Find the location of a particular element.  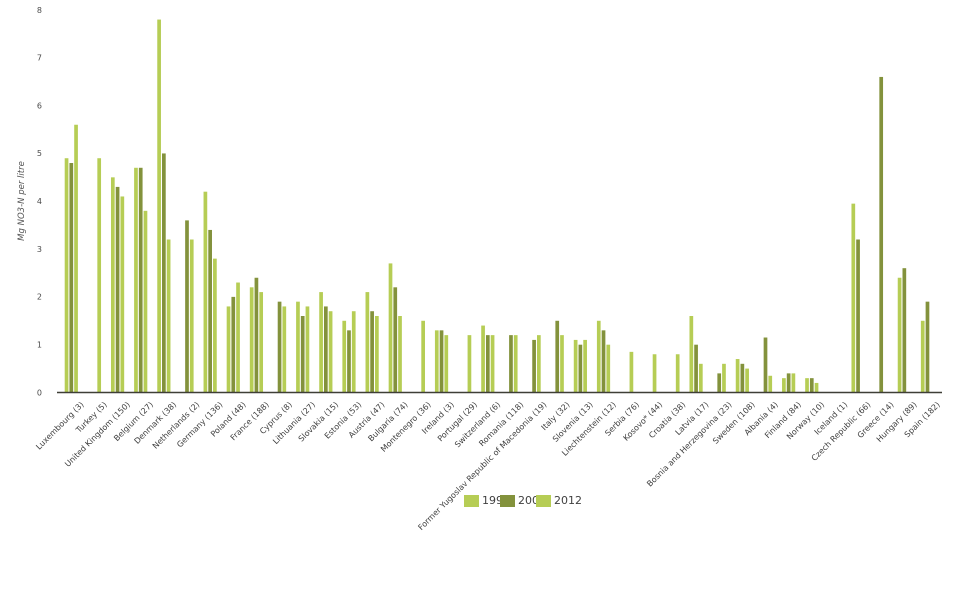

y-tick-label: 8 is located at coordinates (39, 10).